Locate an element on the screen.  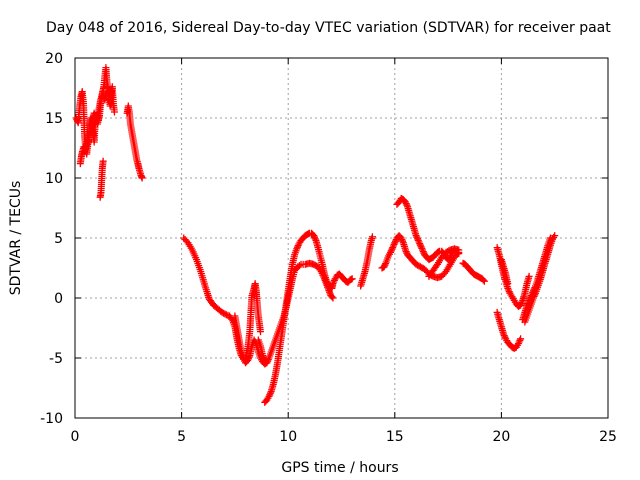
y-tick-label: -5 is located at coordinates (56, 359).